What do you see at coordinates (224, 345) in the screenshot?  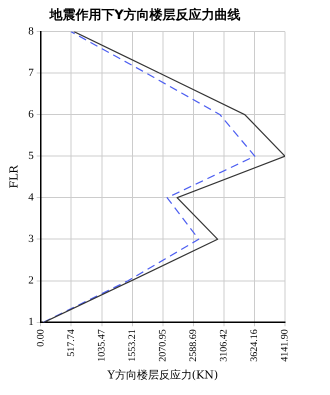 I see `x-tick-label: 3106.42` at bounding box center [224, 345].